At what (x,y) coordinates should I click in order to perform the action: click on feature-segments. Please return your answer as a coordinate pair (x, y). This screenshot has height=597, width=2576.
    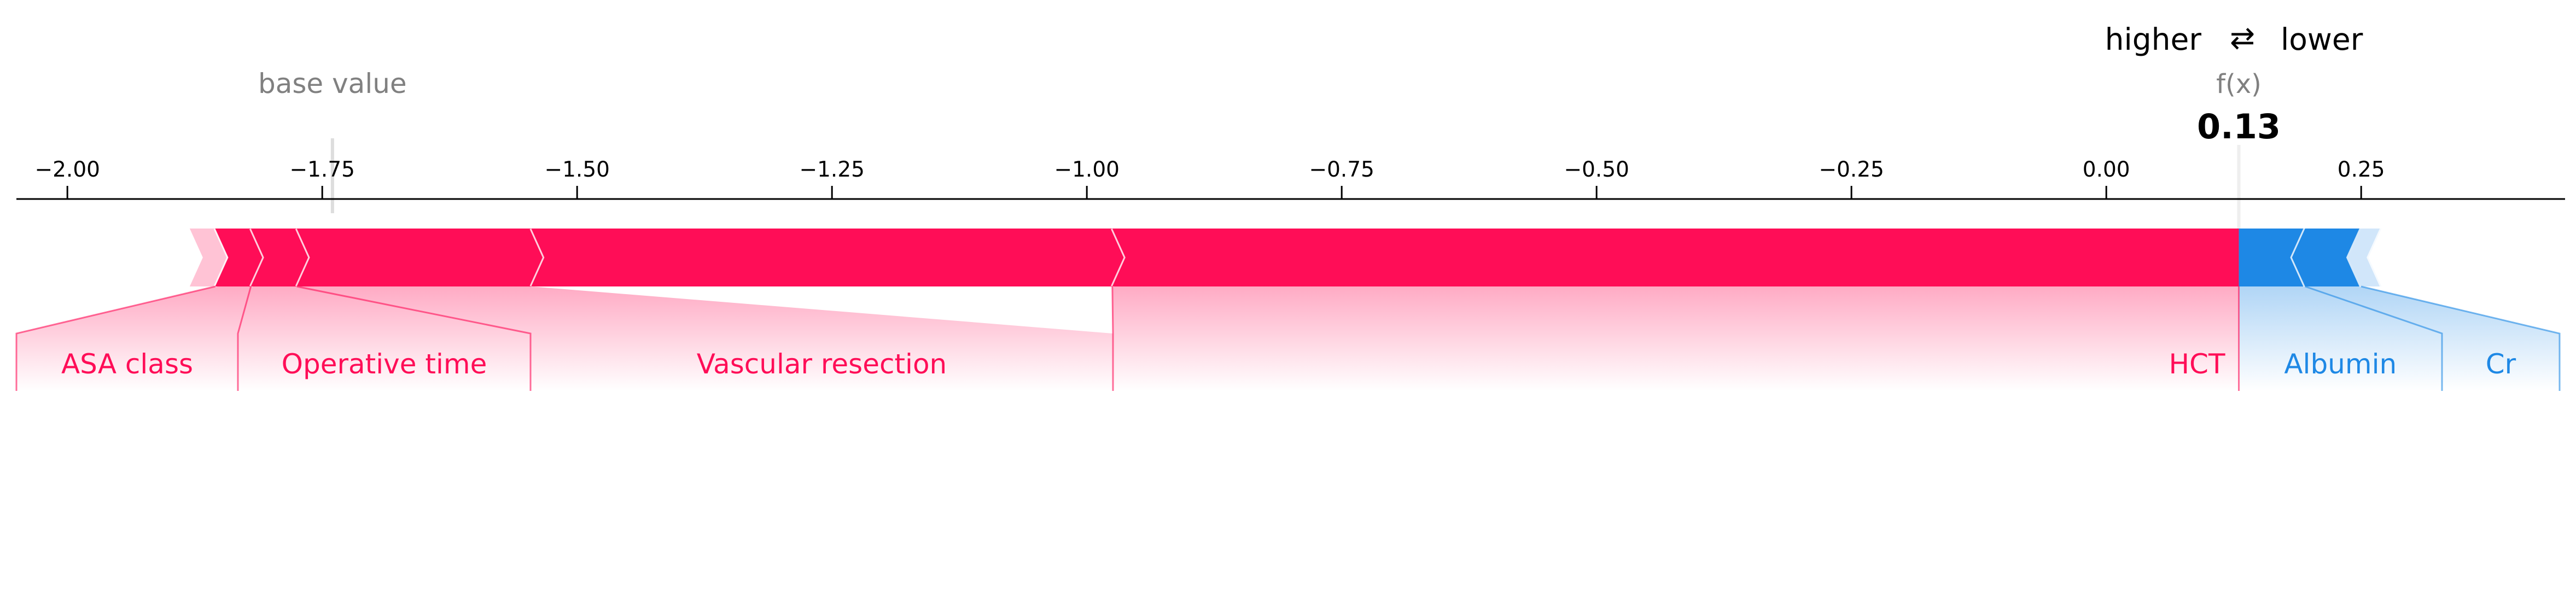
    Looking at the image, I should click on (1286, 257).